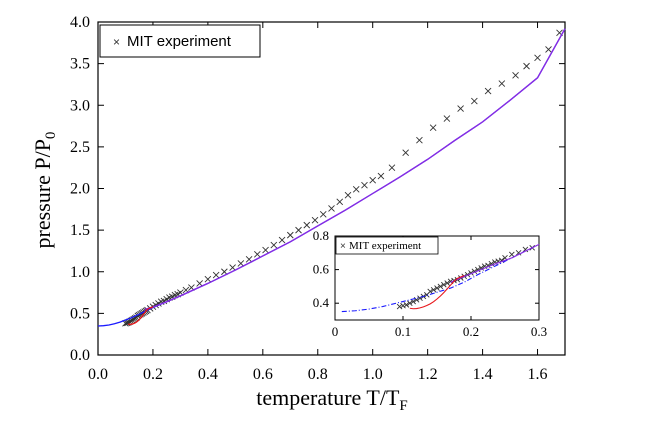 This screenshot has width=664, height=428. I want to click on main-legend-label: MIT experiment, so click(179, 41).